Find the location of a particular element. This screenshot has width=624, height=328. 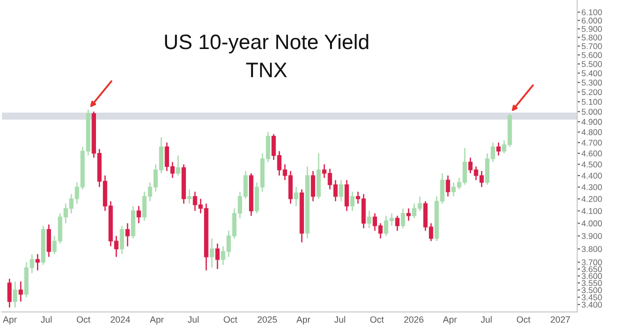

y-tick-label: 4.500 is located at coordinates (592, 165).